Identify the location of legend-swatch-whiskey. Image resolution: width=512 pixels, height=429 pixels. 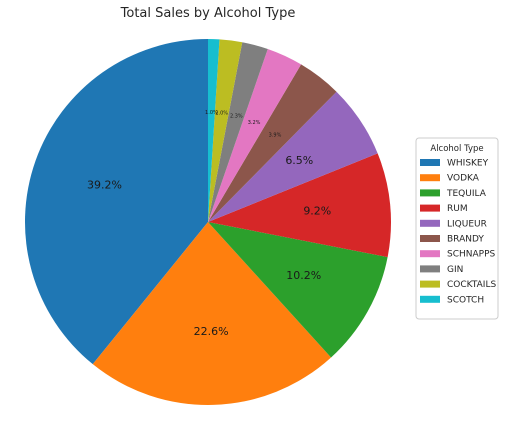
(430, 162).